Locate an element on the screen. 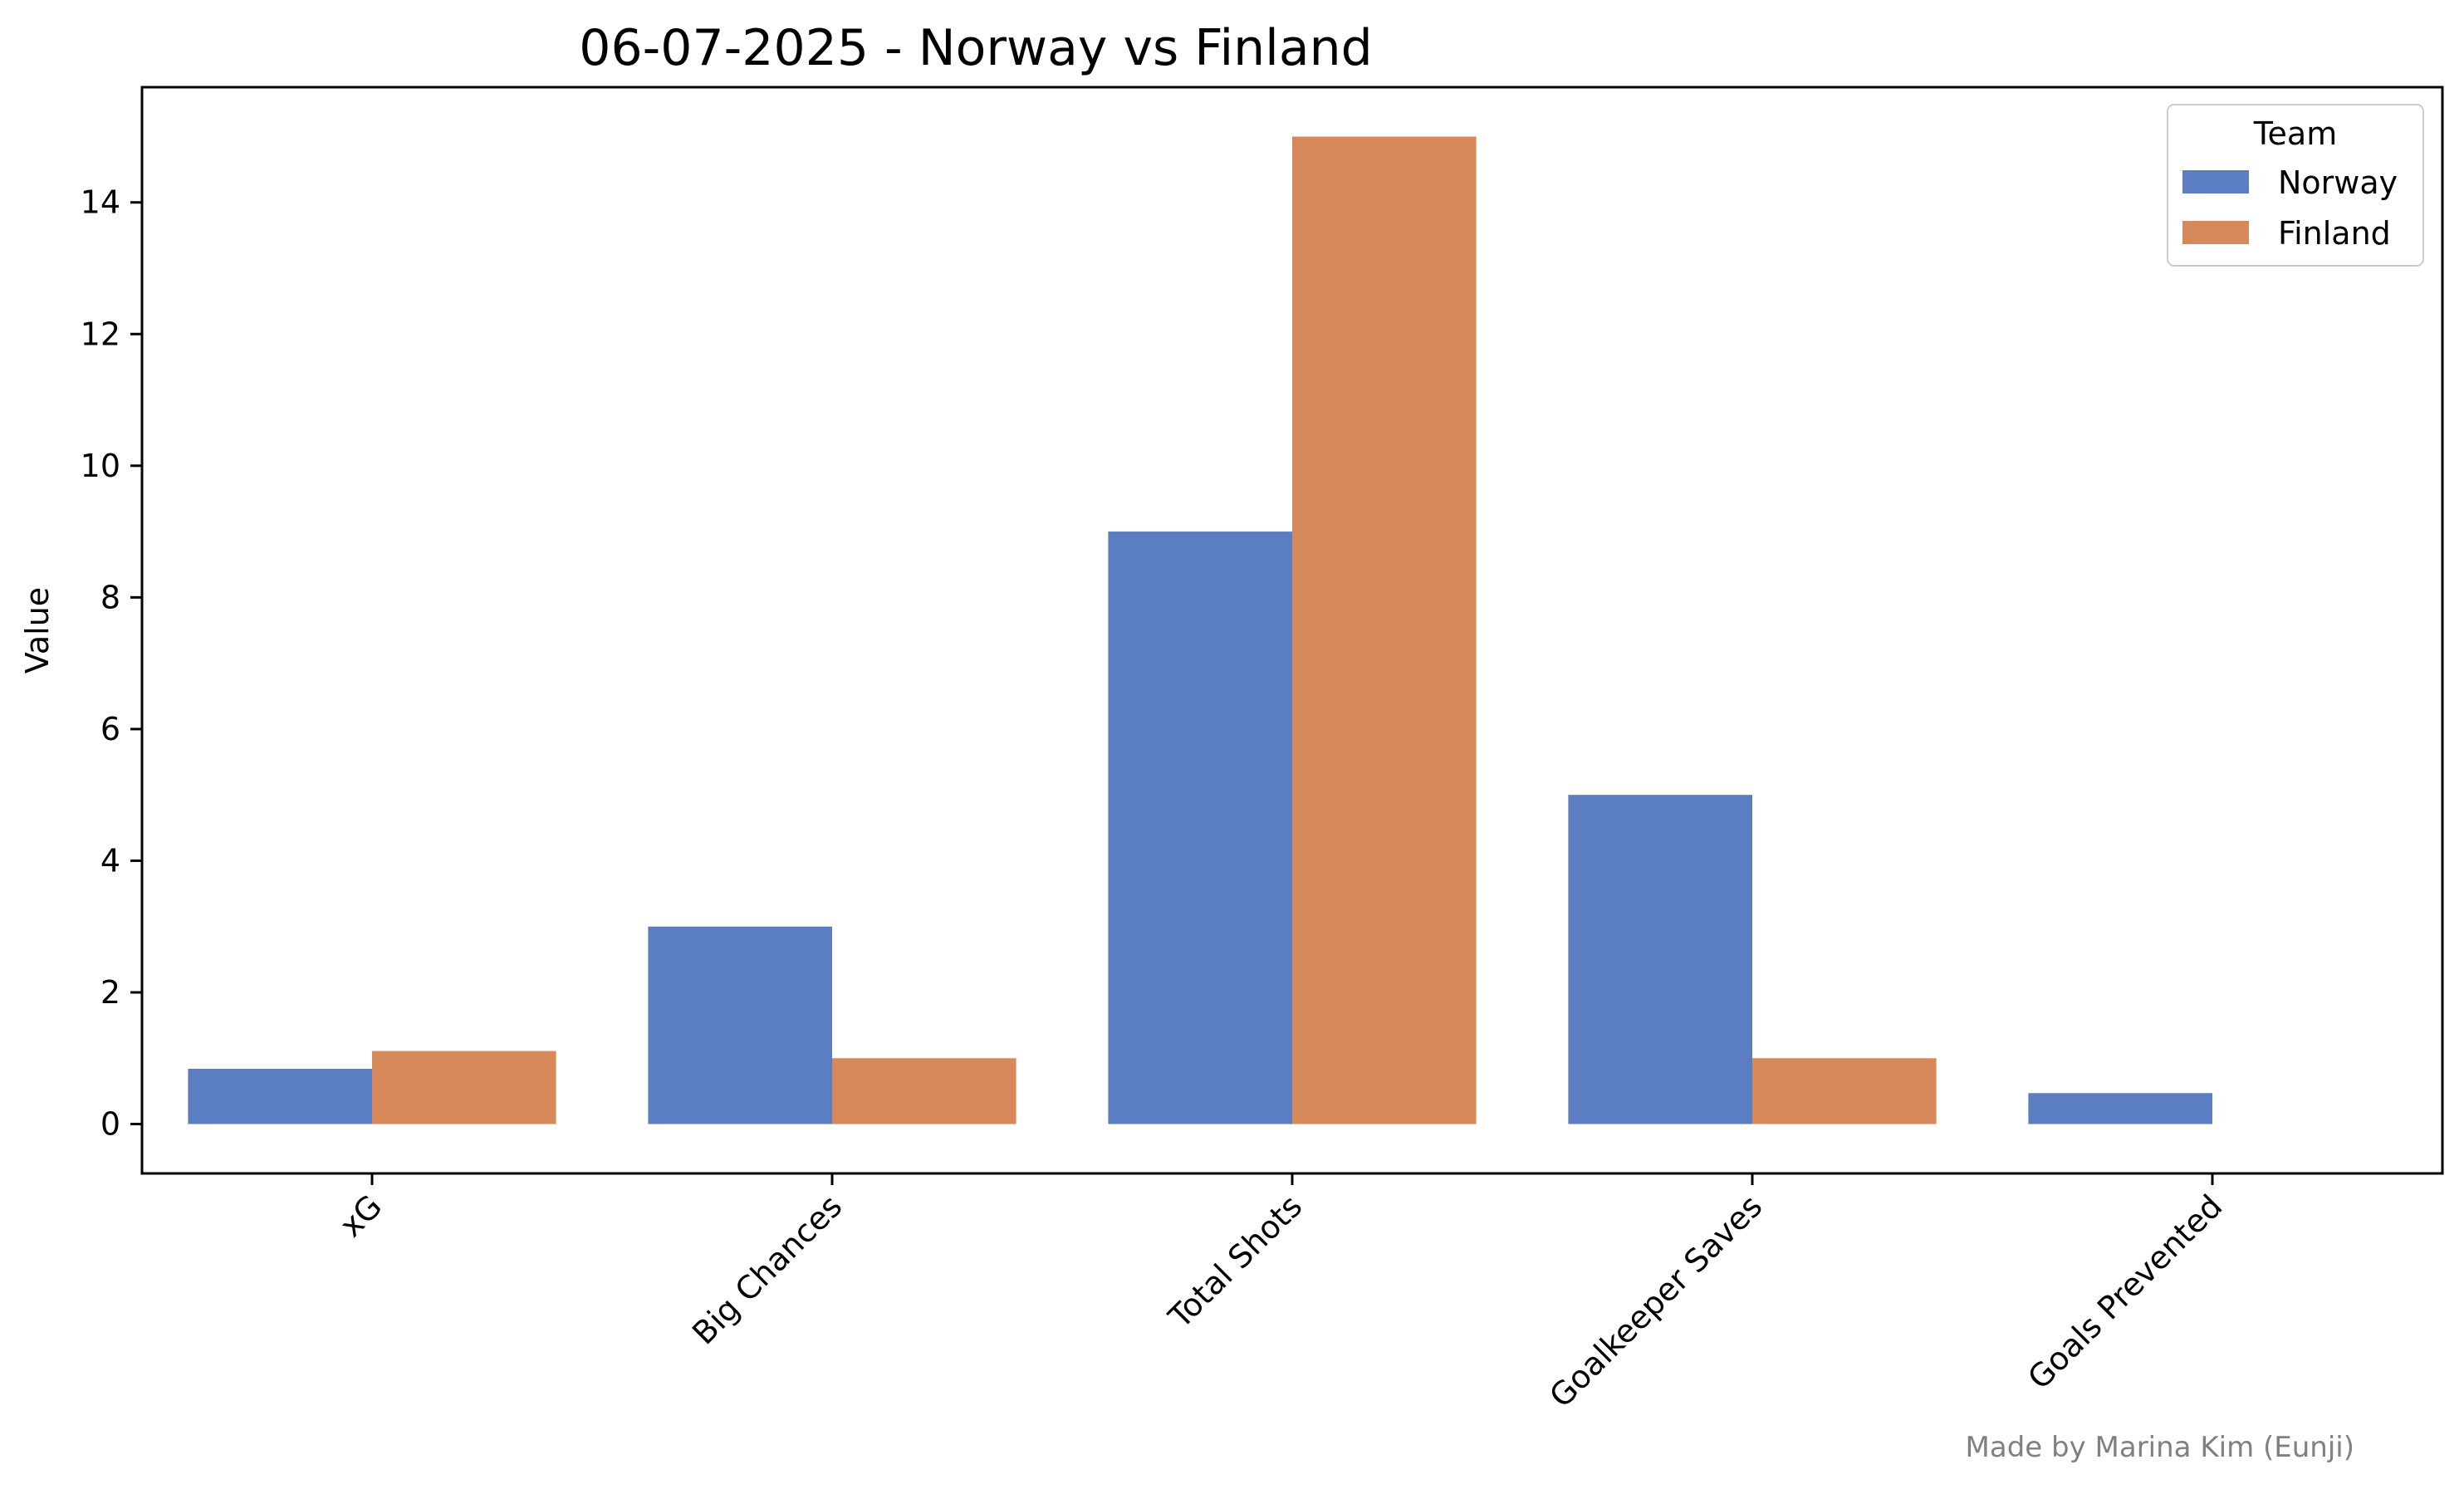 The width and height of the screenshot is (2464, 1489). y-tick-label: 10 is located at coordinates (100, 466).